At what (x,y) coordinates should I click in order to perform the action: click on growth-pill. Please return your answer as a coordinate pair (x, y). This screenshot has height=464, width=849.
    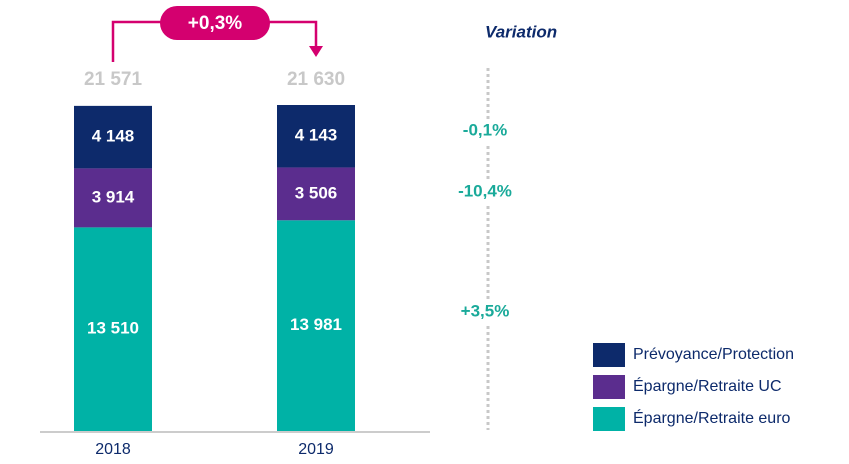
    Looking at the image, I should click on (215, 23).